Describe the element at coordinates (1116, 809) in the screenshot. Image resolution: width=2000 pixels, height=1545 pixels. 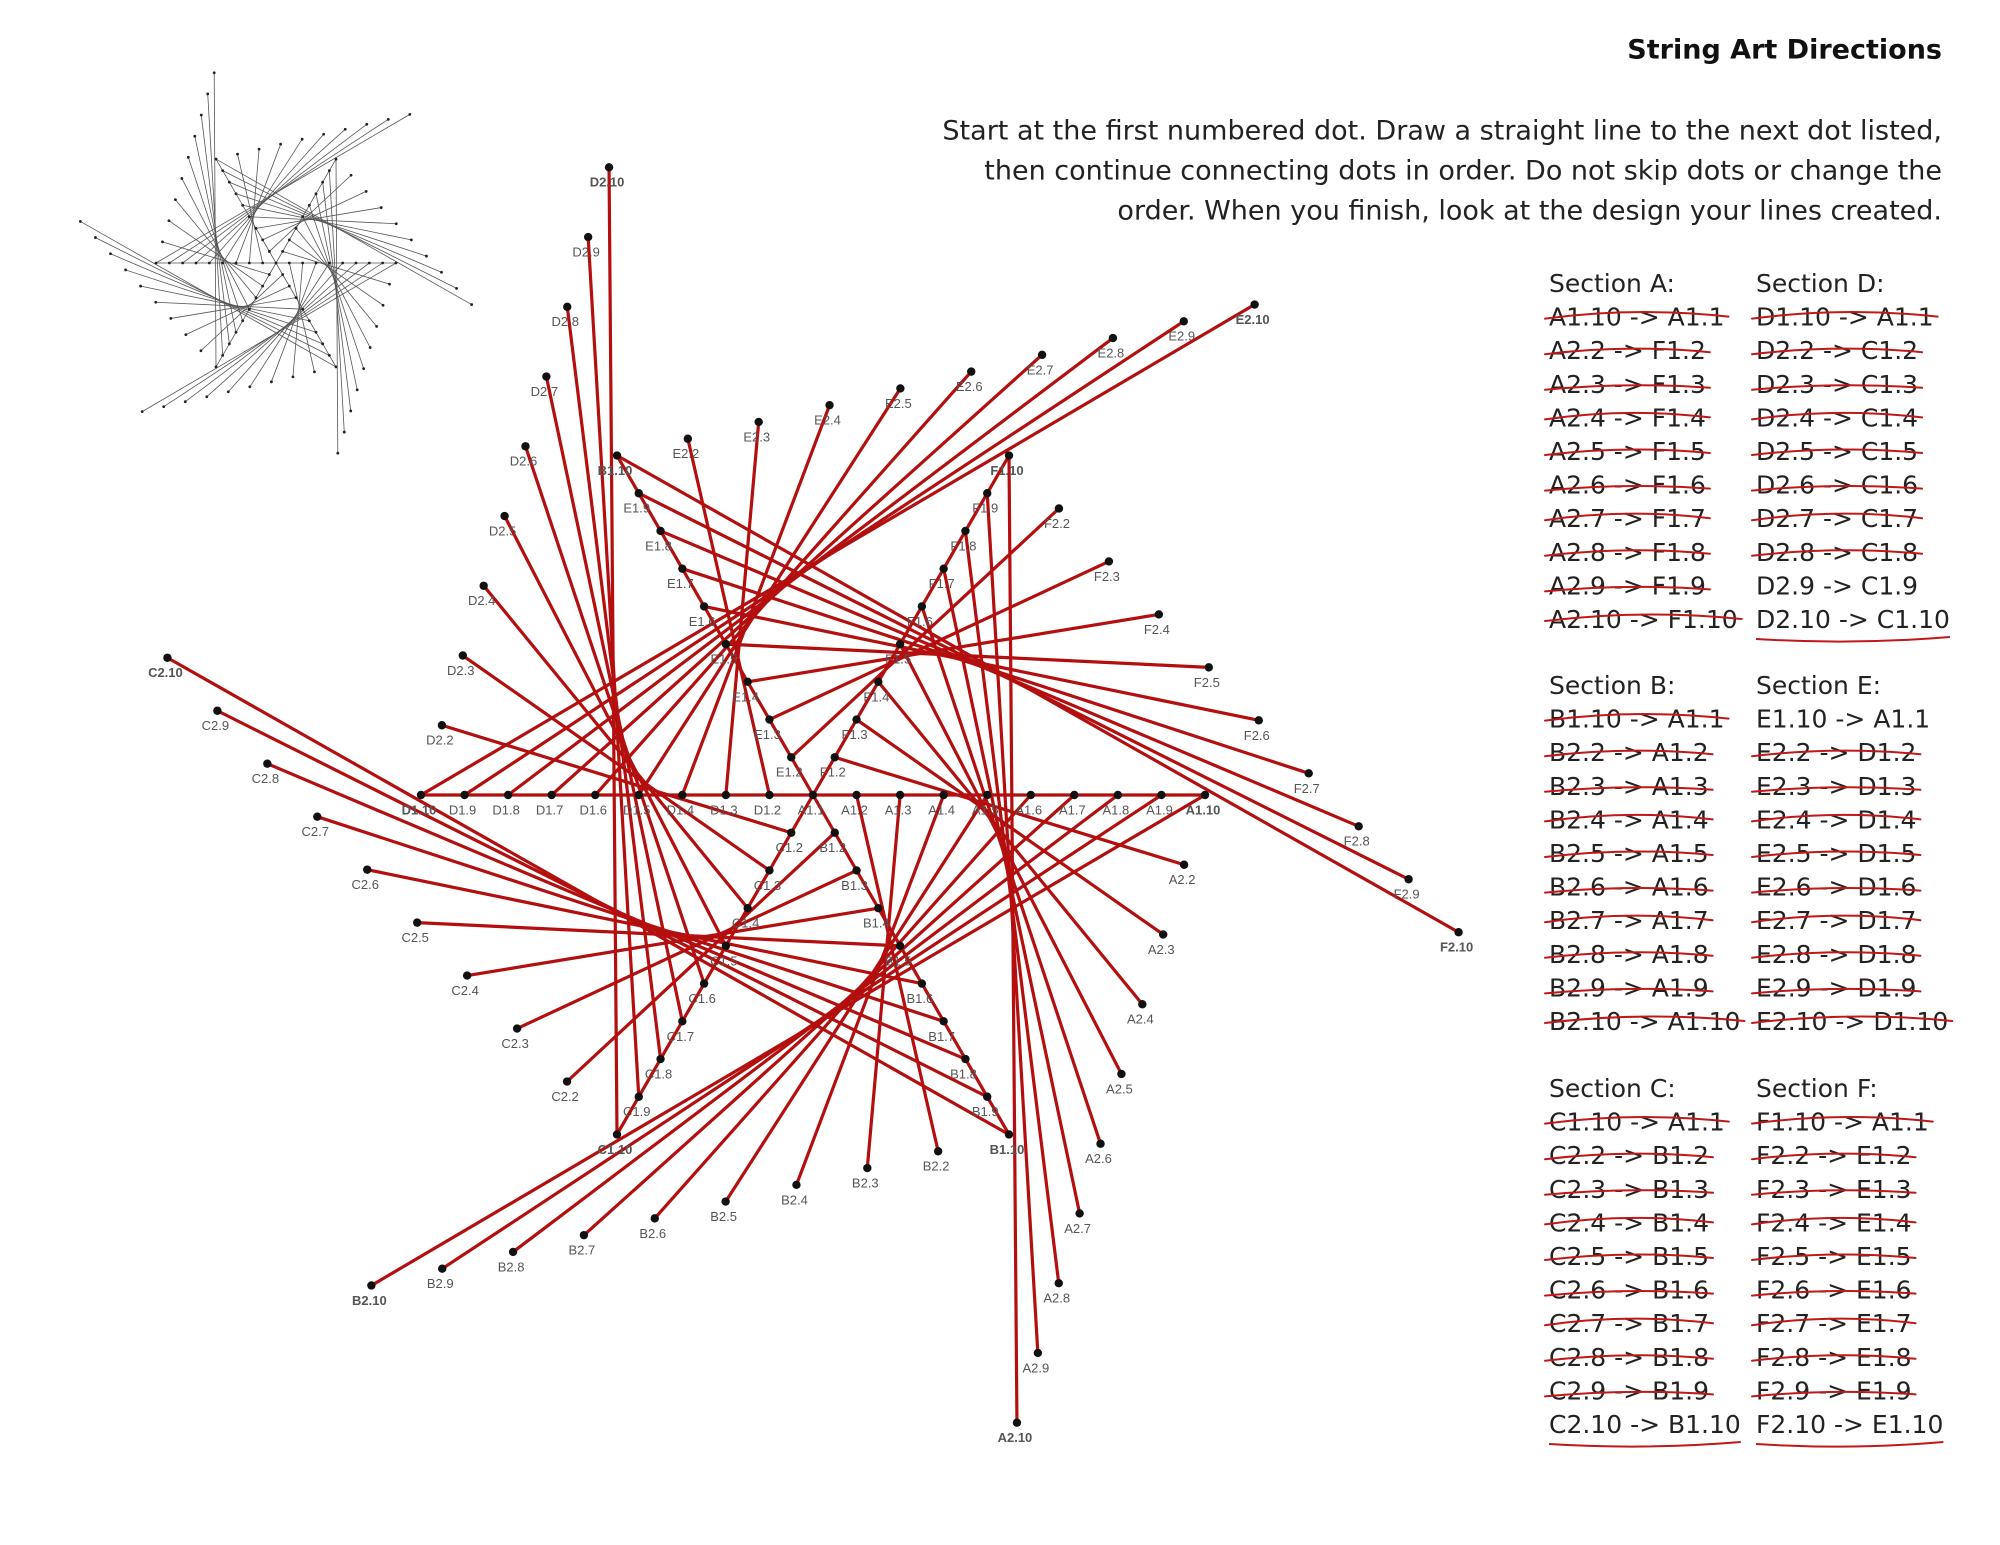
I see `dot-label: A1.8` at that location.